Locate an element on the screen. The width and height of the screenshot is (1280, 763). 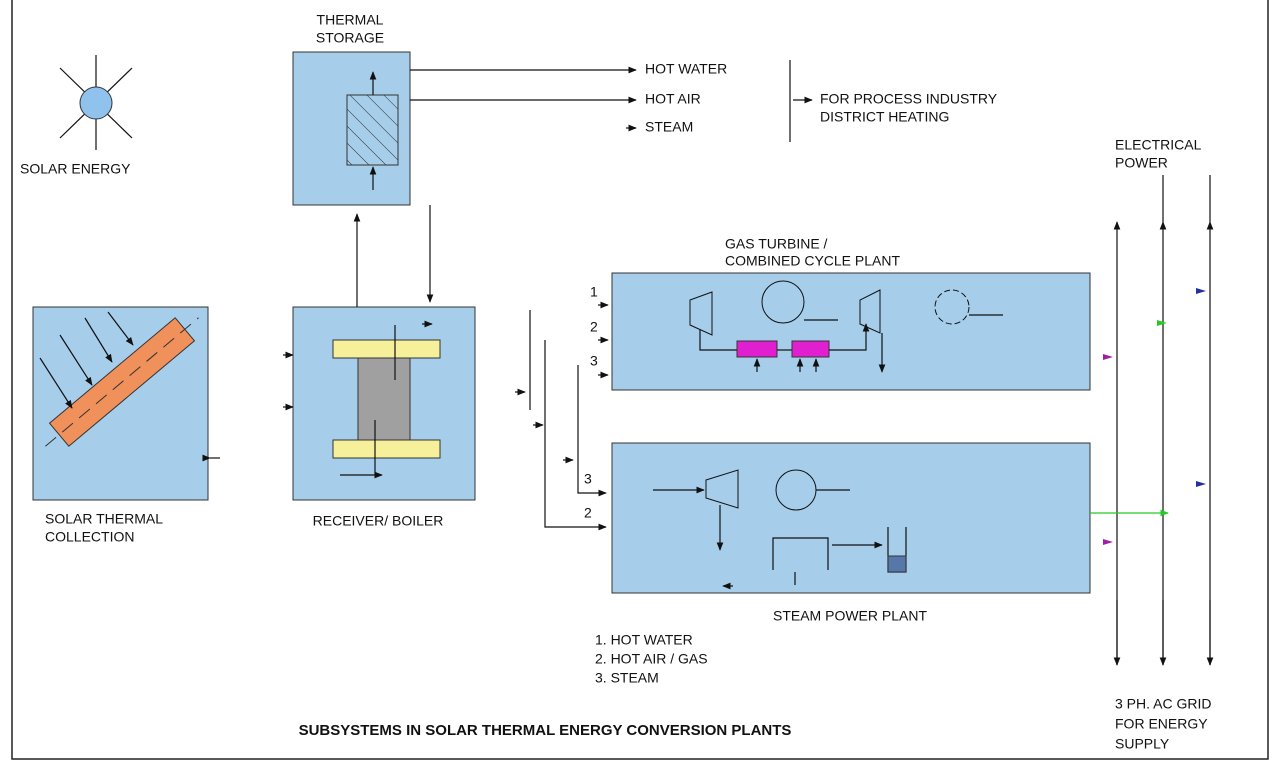
storage-label: THERMAL is located at coordinates (350, 20).